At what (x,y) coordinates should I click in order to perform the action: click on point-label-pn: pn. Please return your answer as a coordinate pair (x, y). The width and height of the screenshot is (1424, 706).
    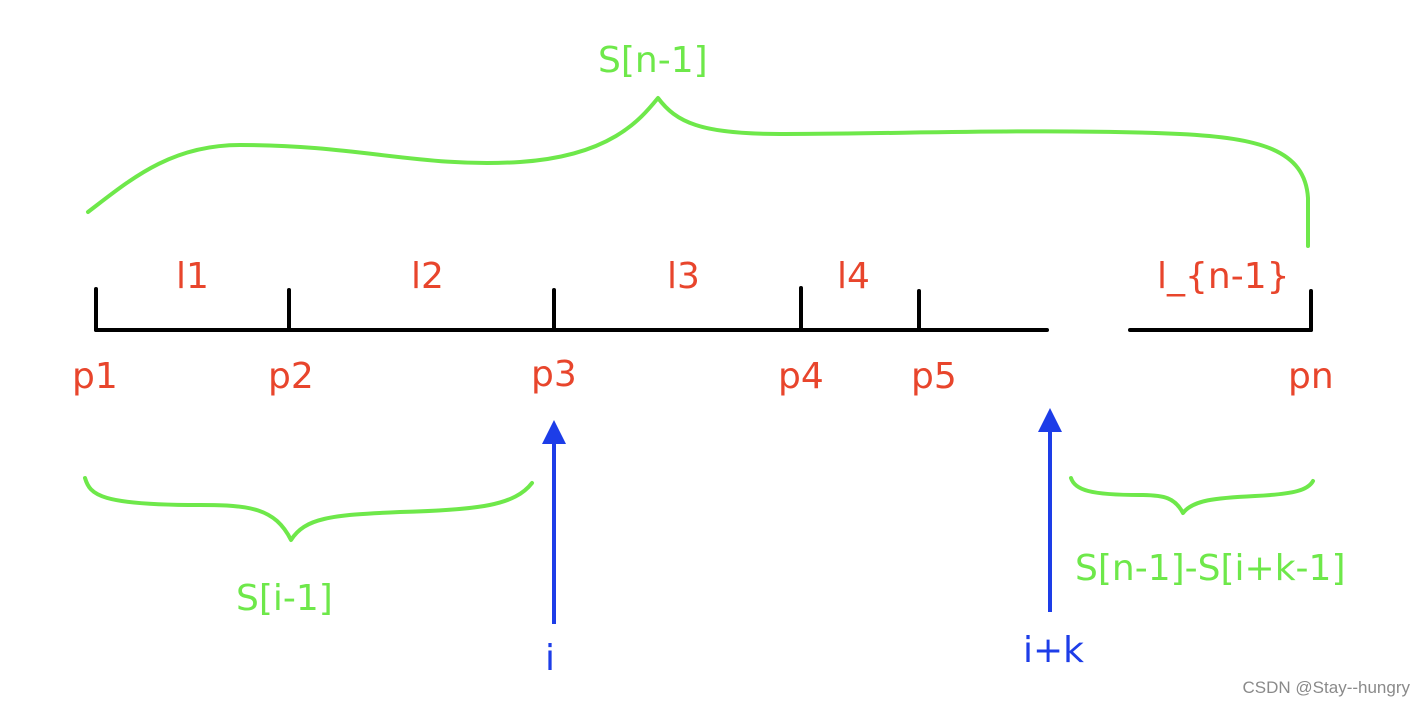
    Looking at the image, I should click on (1311, 376).